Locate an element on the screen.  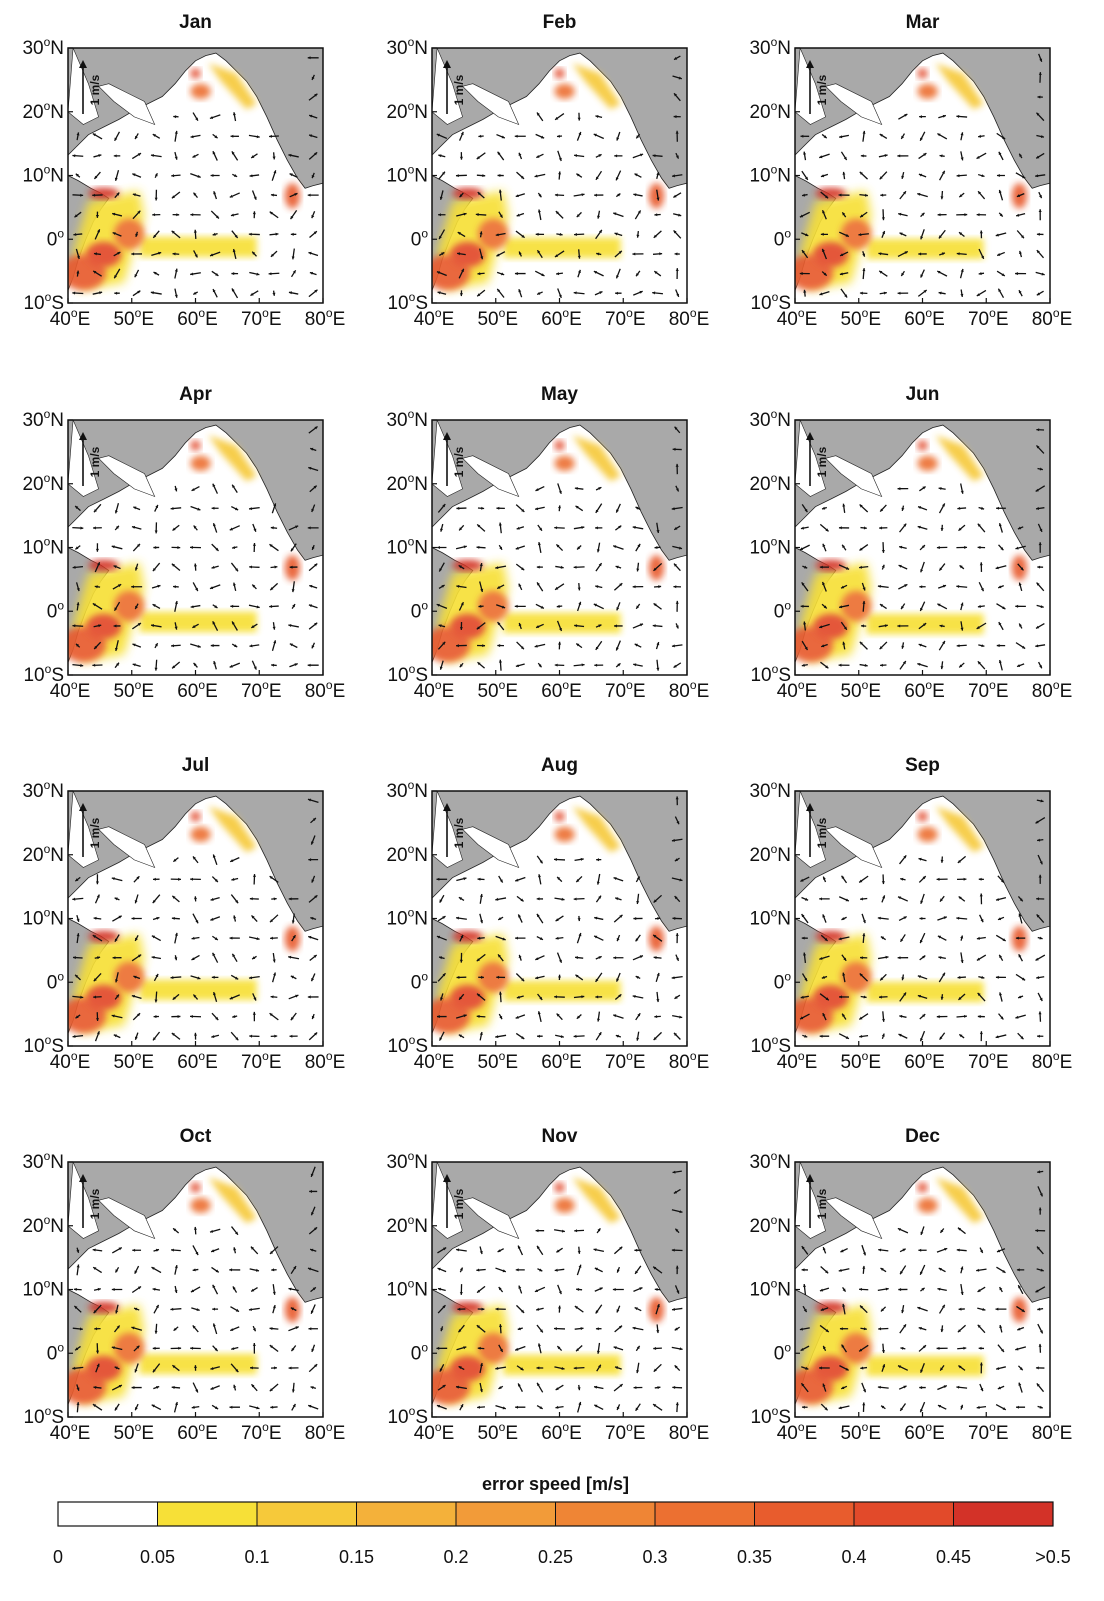
colorbar-tick-label: 0.15 is located at coordinates (356, 1557).